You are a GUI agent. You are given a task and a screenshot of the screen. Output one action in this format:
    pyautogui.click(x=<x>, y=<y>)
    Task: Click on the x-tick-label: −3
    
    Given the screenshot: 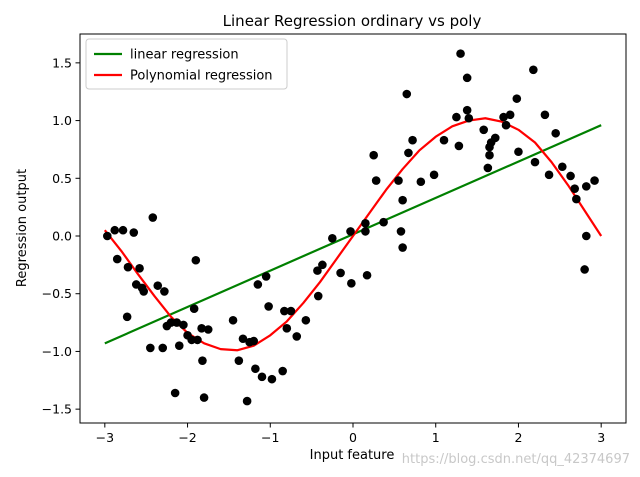 What is the action you would take?
    pyautogui.click(x=105, y=437)
    